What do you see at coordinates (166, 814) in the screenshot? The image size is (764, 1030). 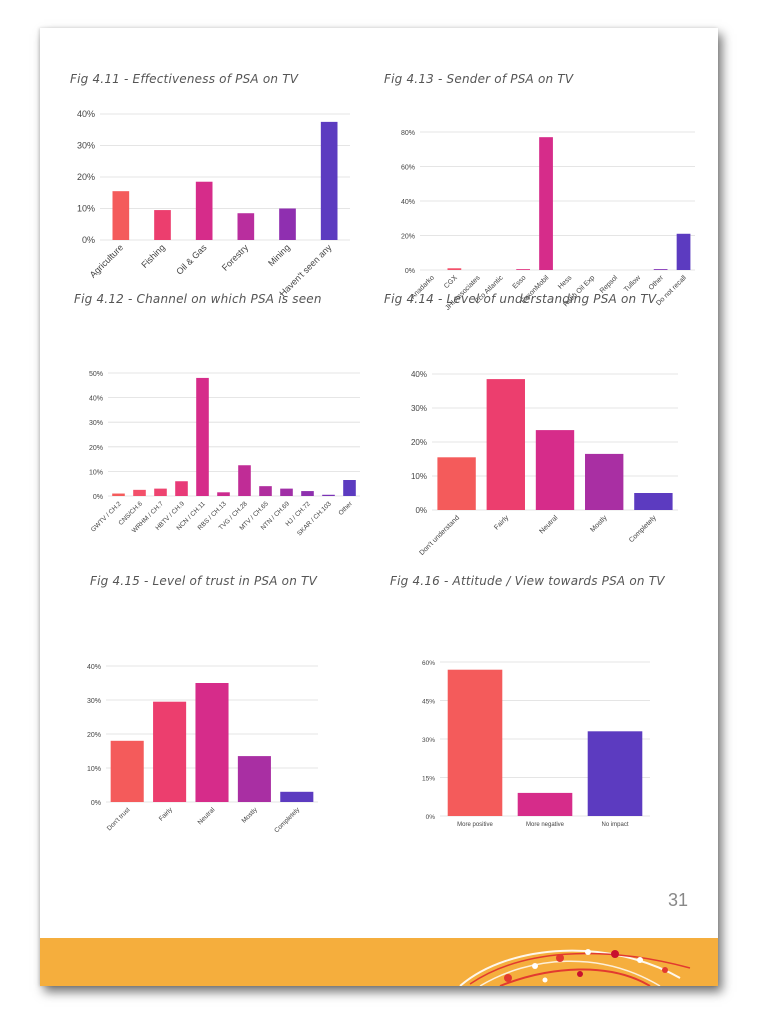 I see `x-tick-label: Fairly` at bounding box center [166, 814].